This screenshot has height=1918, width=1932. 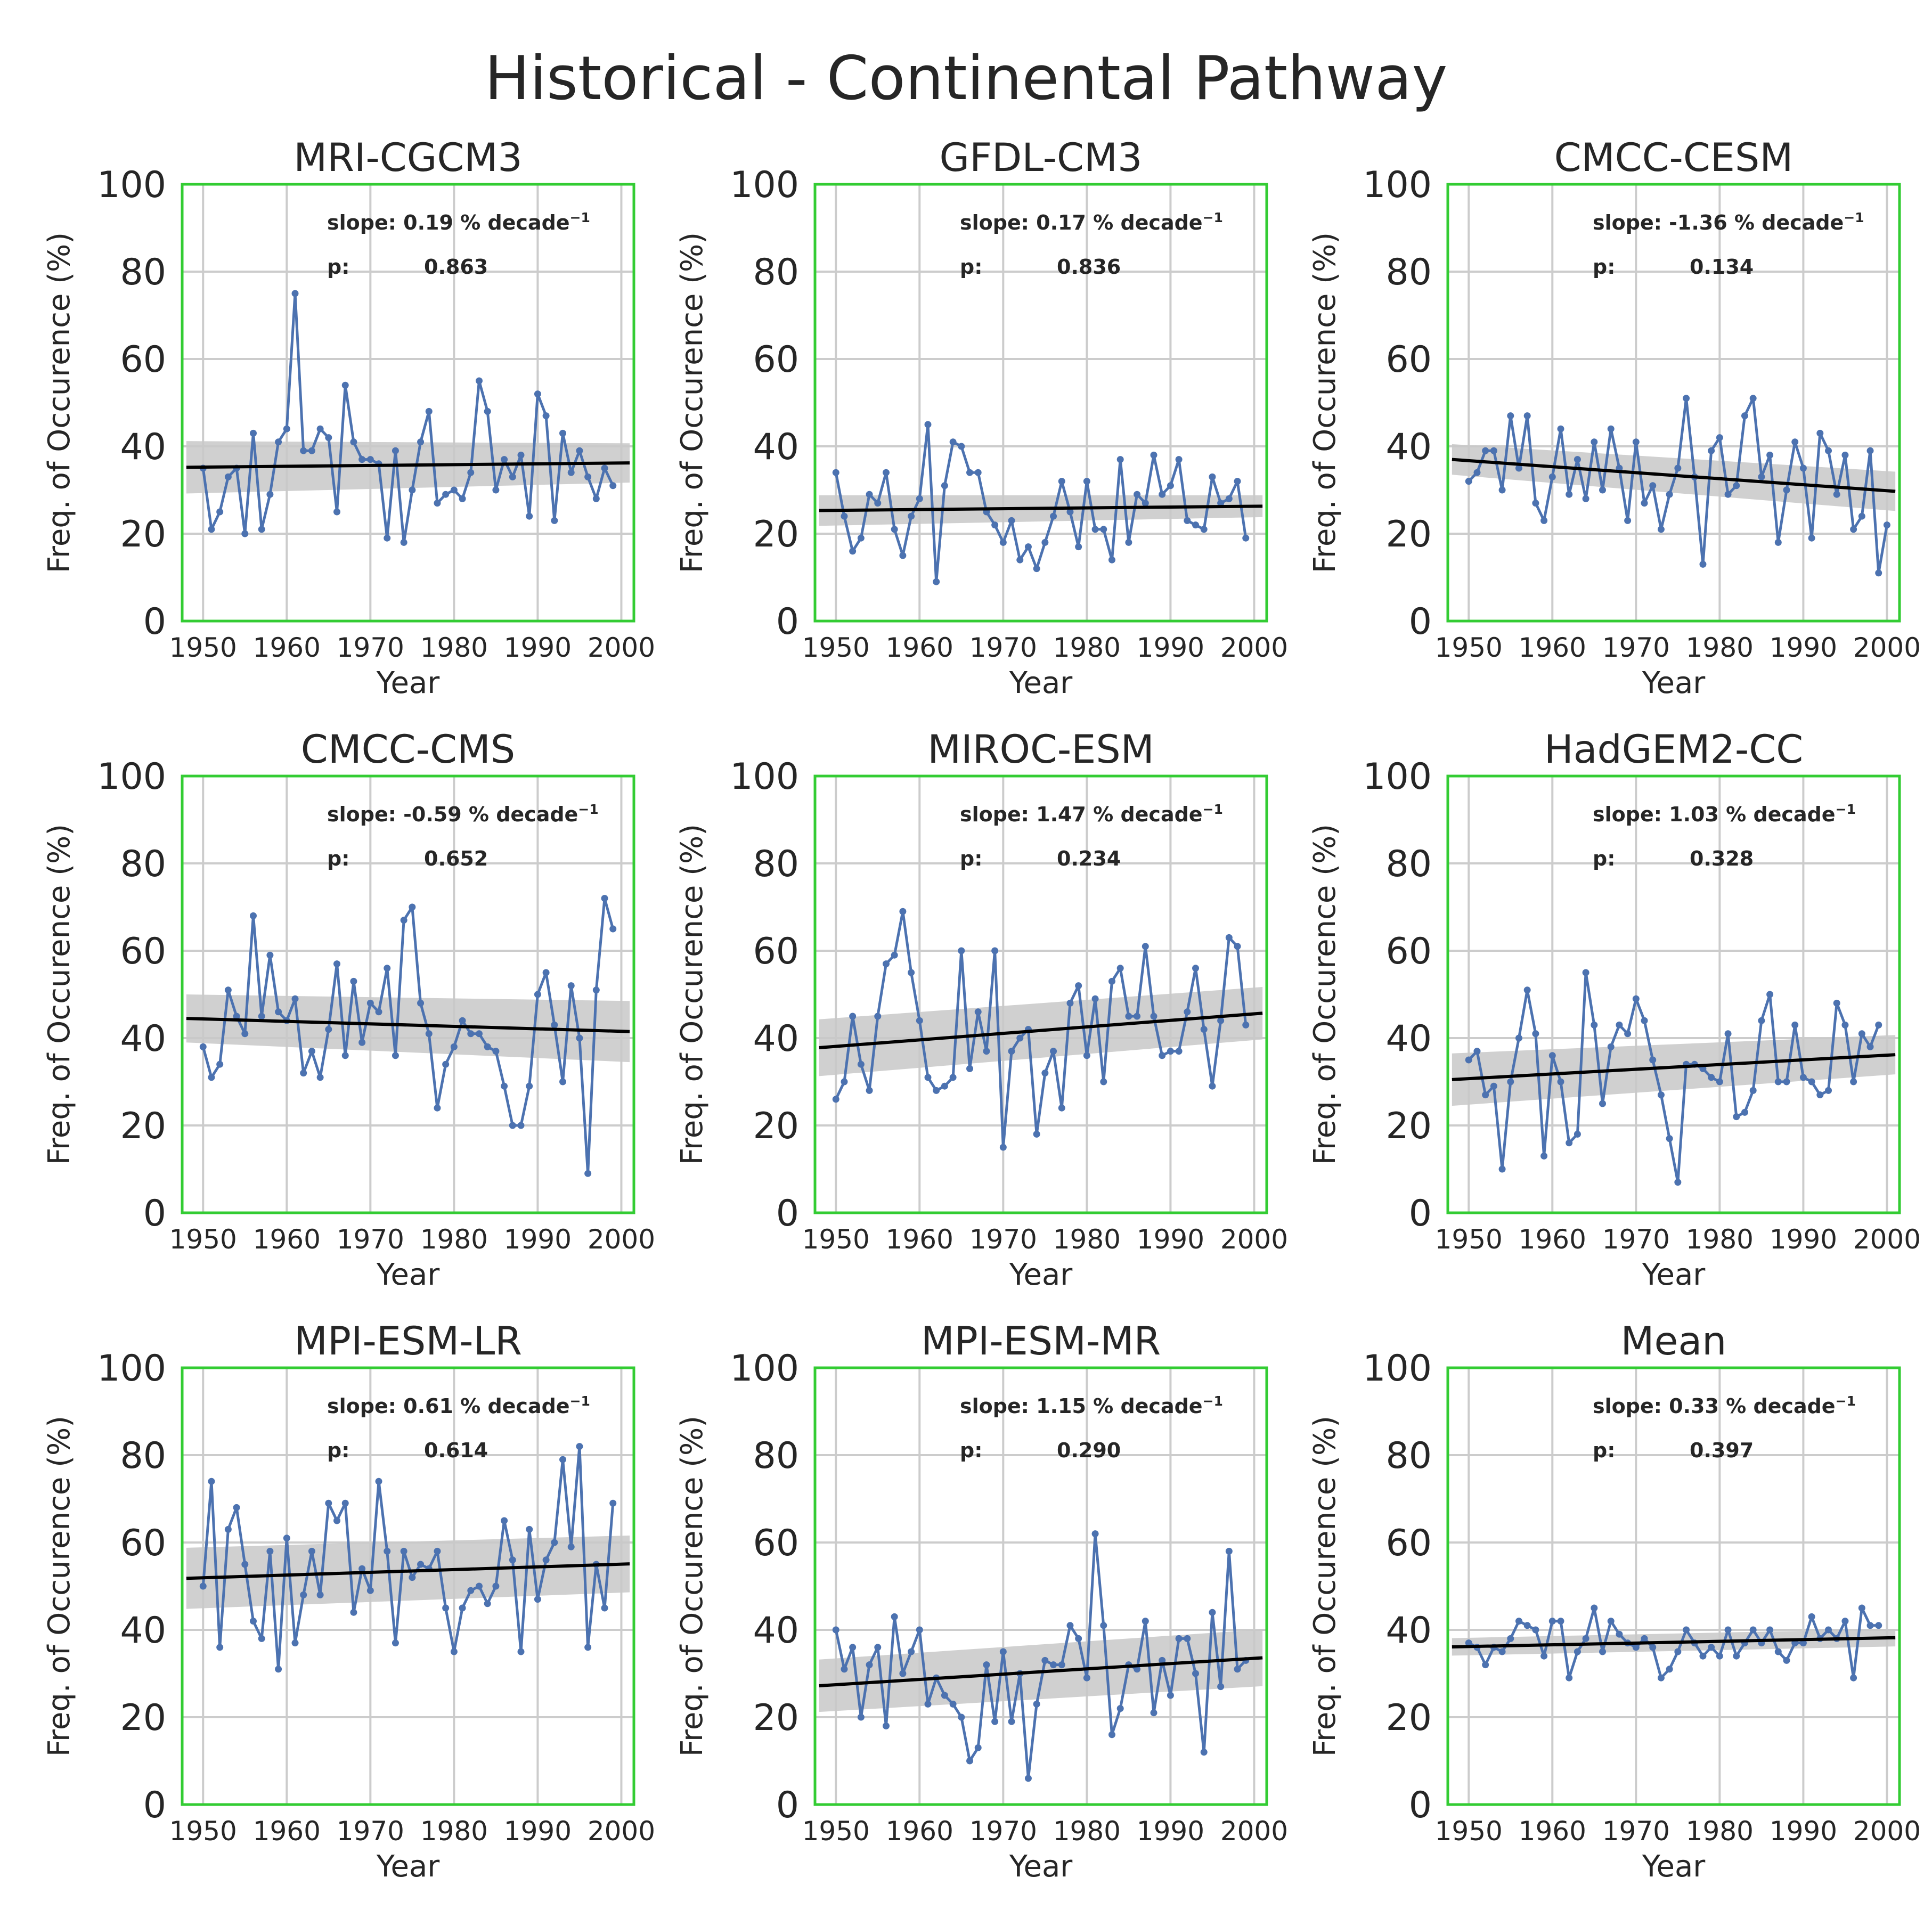 I want to click on p-value: 0.836, so click(x=1089, y=267).